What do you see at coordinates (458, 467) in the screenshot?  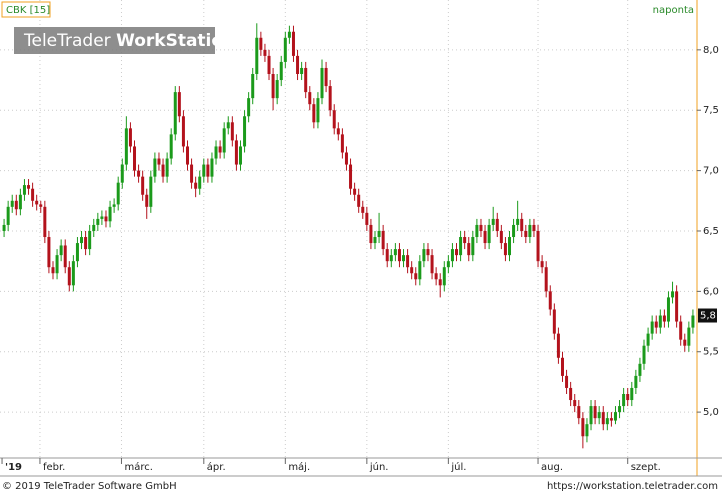 I see `x-tick-label: júl.` at bounding box center [458, 467].